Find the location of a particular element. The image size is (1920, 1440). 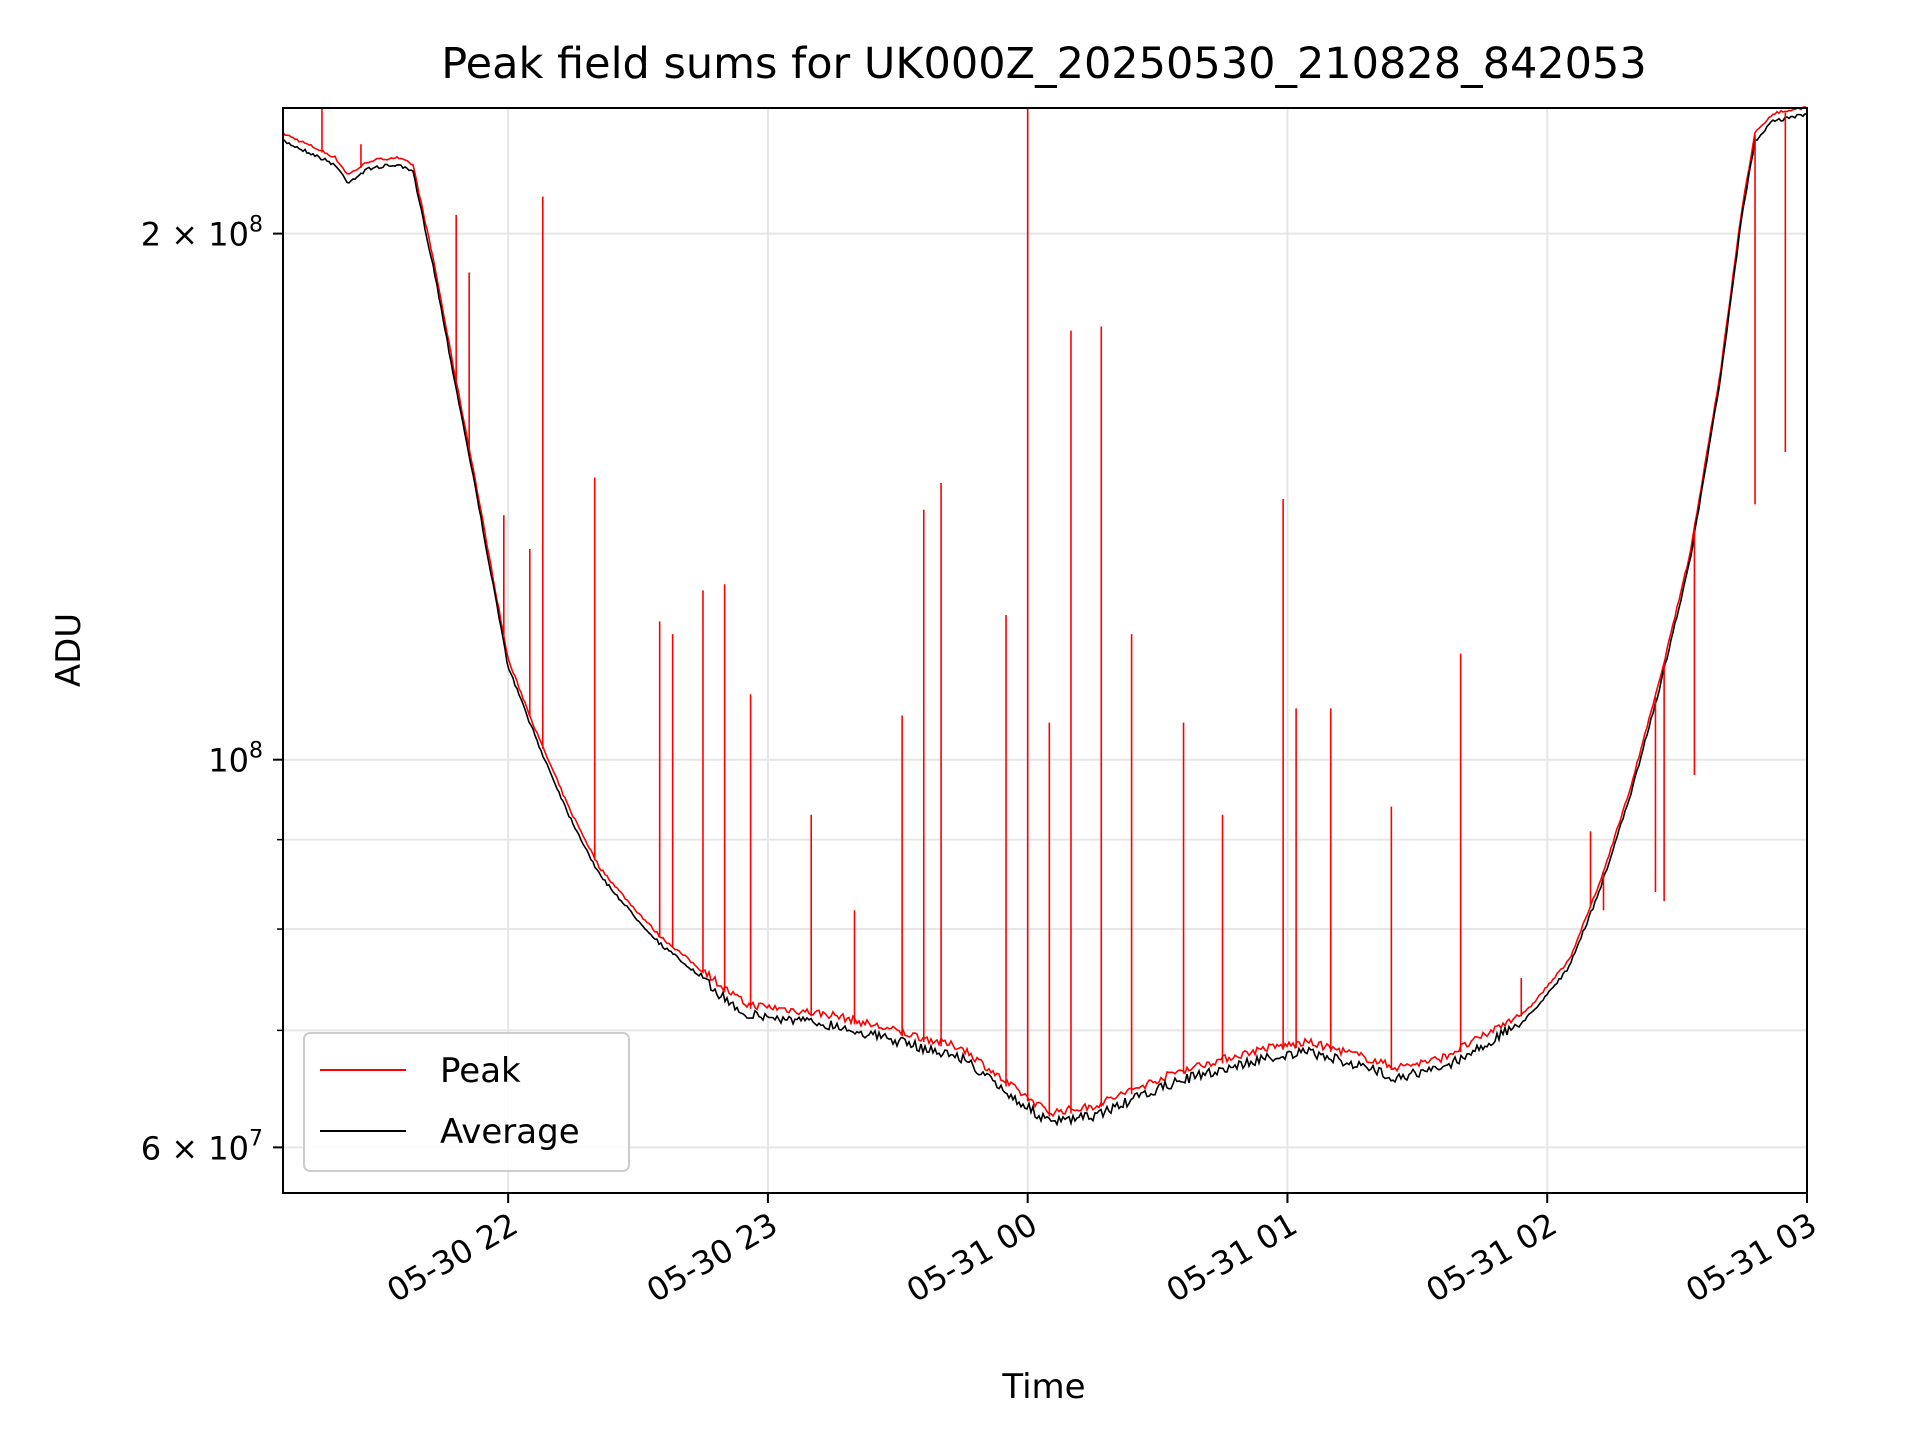

y-tick-label: 108 is located at coordinates (235, 759).